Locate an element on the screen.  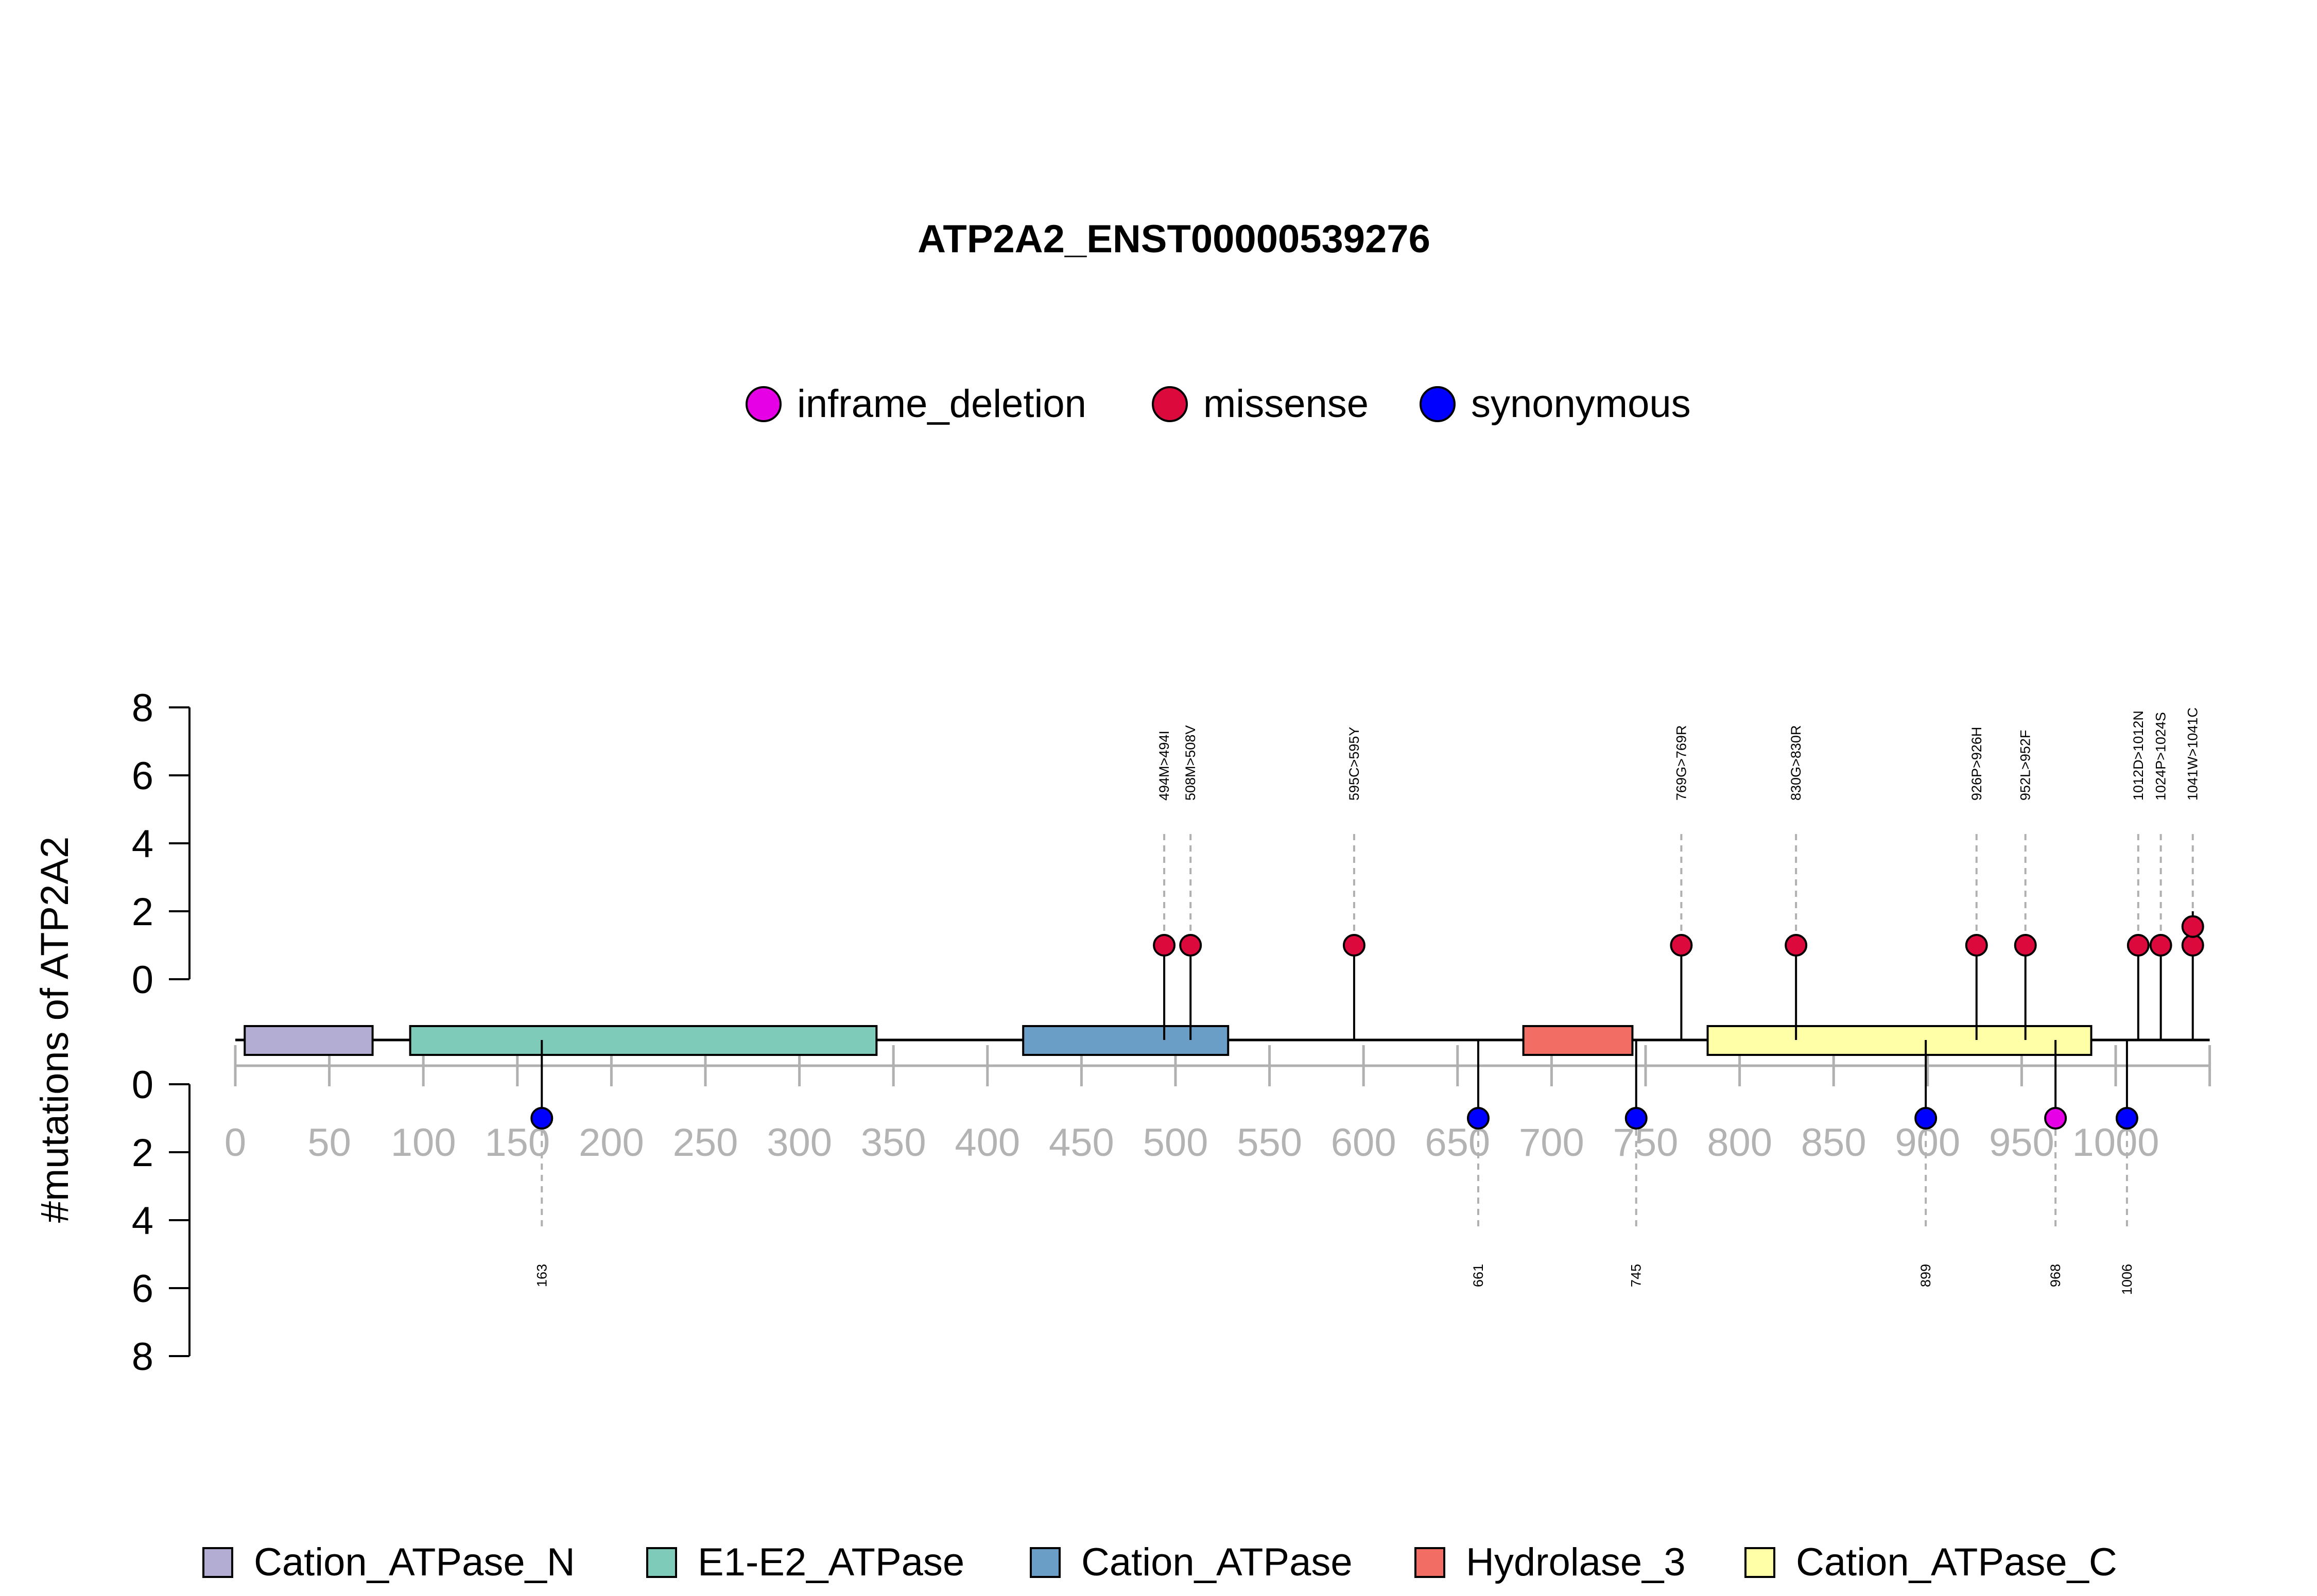
upper-y-tick-label: 8 is located at coordinates (142, 708).